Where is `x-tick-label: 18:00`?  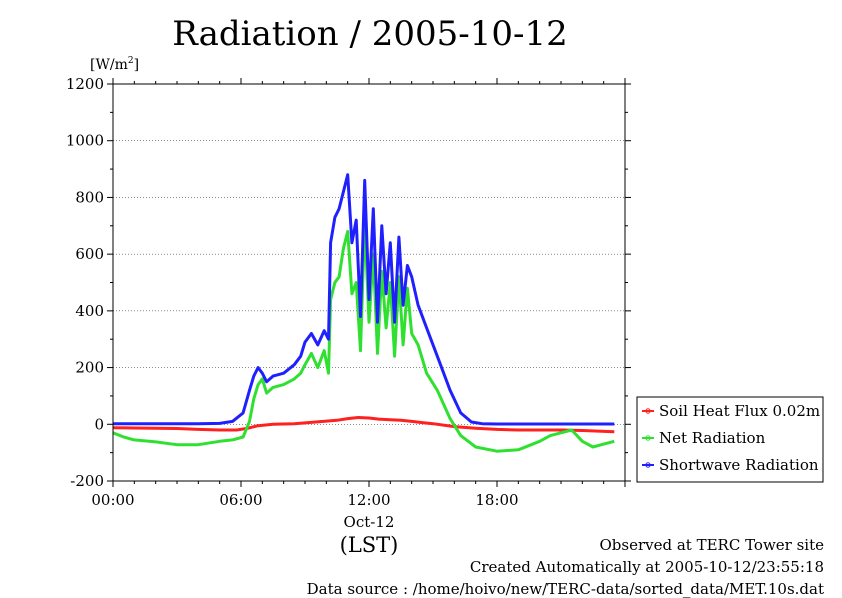
x-tick-label: 18:00 is located at coordinates (496, 500).